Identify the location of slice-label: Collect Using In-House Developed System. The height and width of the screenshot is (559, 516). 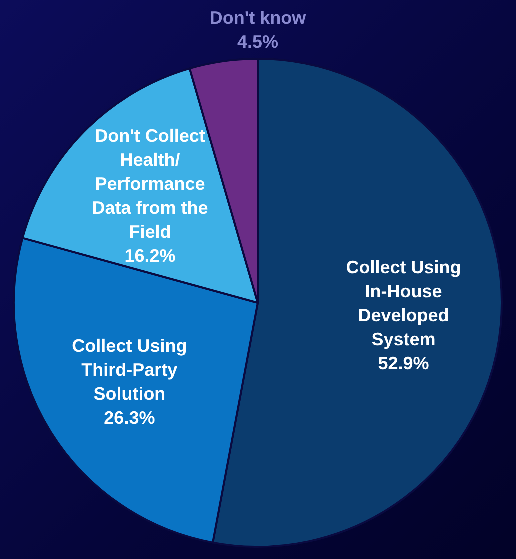
(404, 304).